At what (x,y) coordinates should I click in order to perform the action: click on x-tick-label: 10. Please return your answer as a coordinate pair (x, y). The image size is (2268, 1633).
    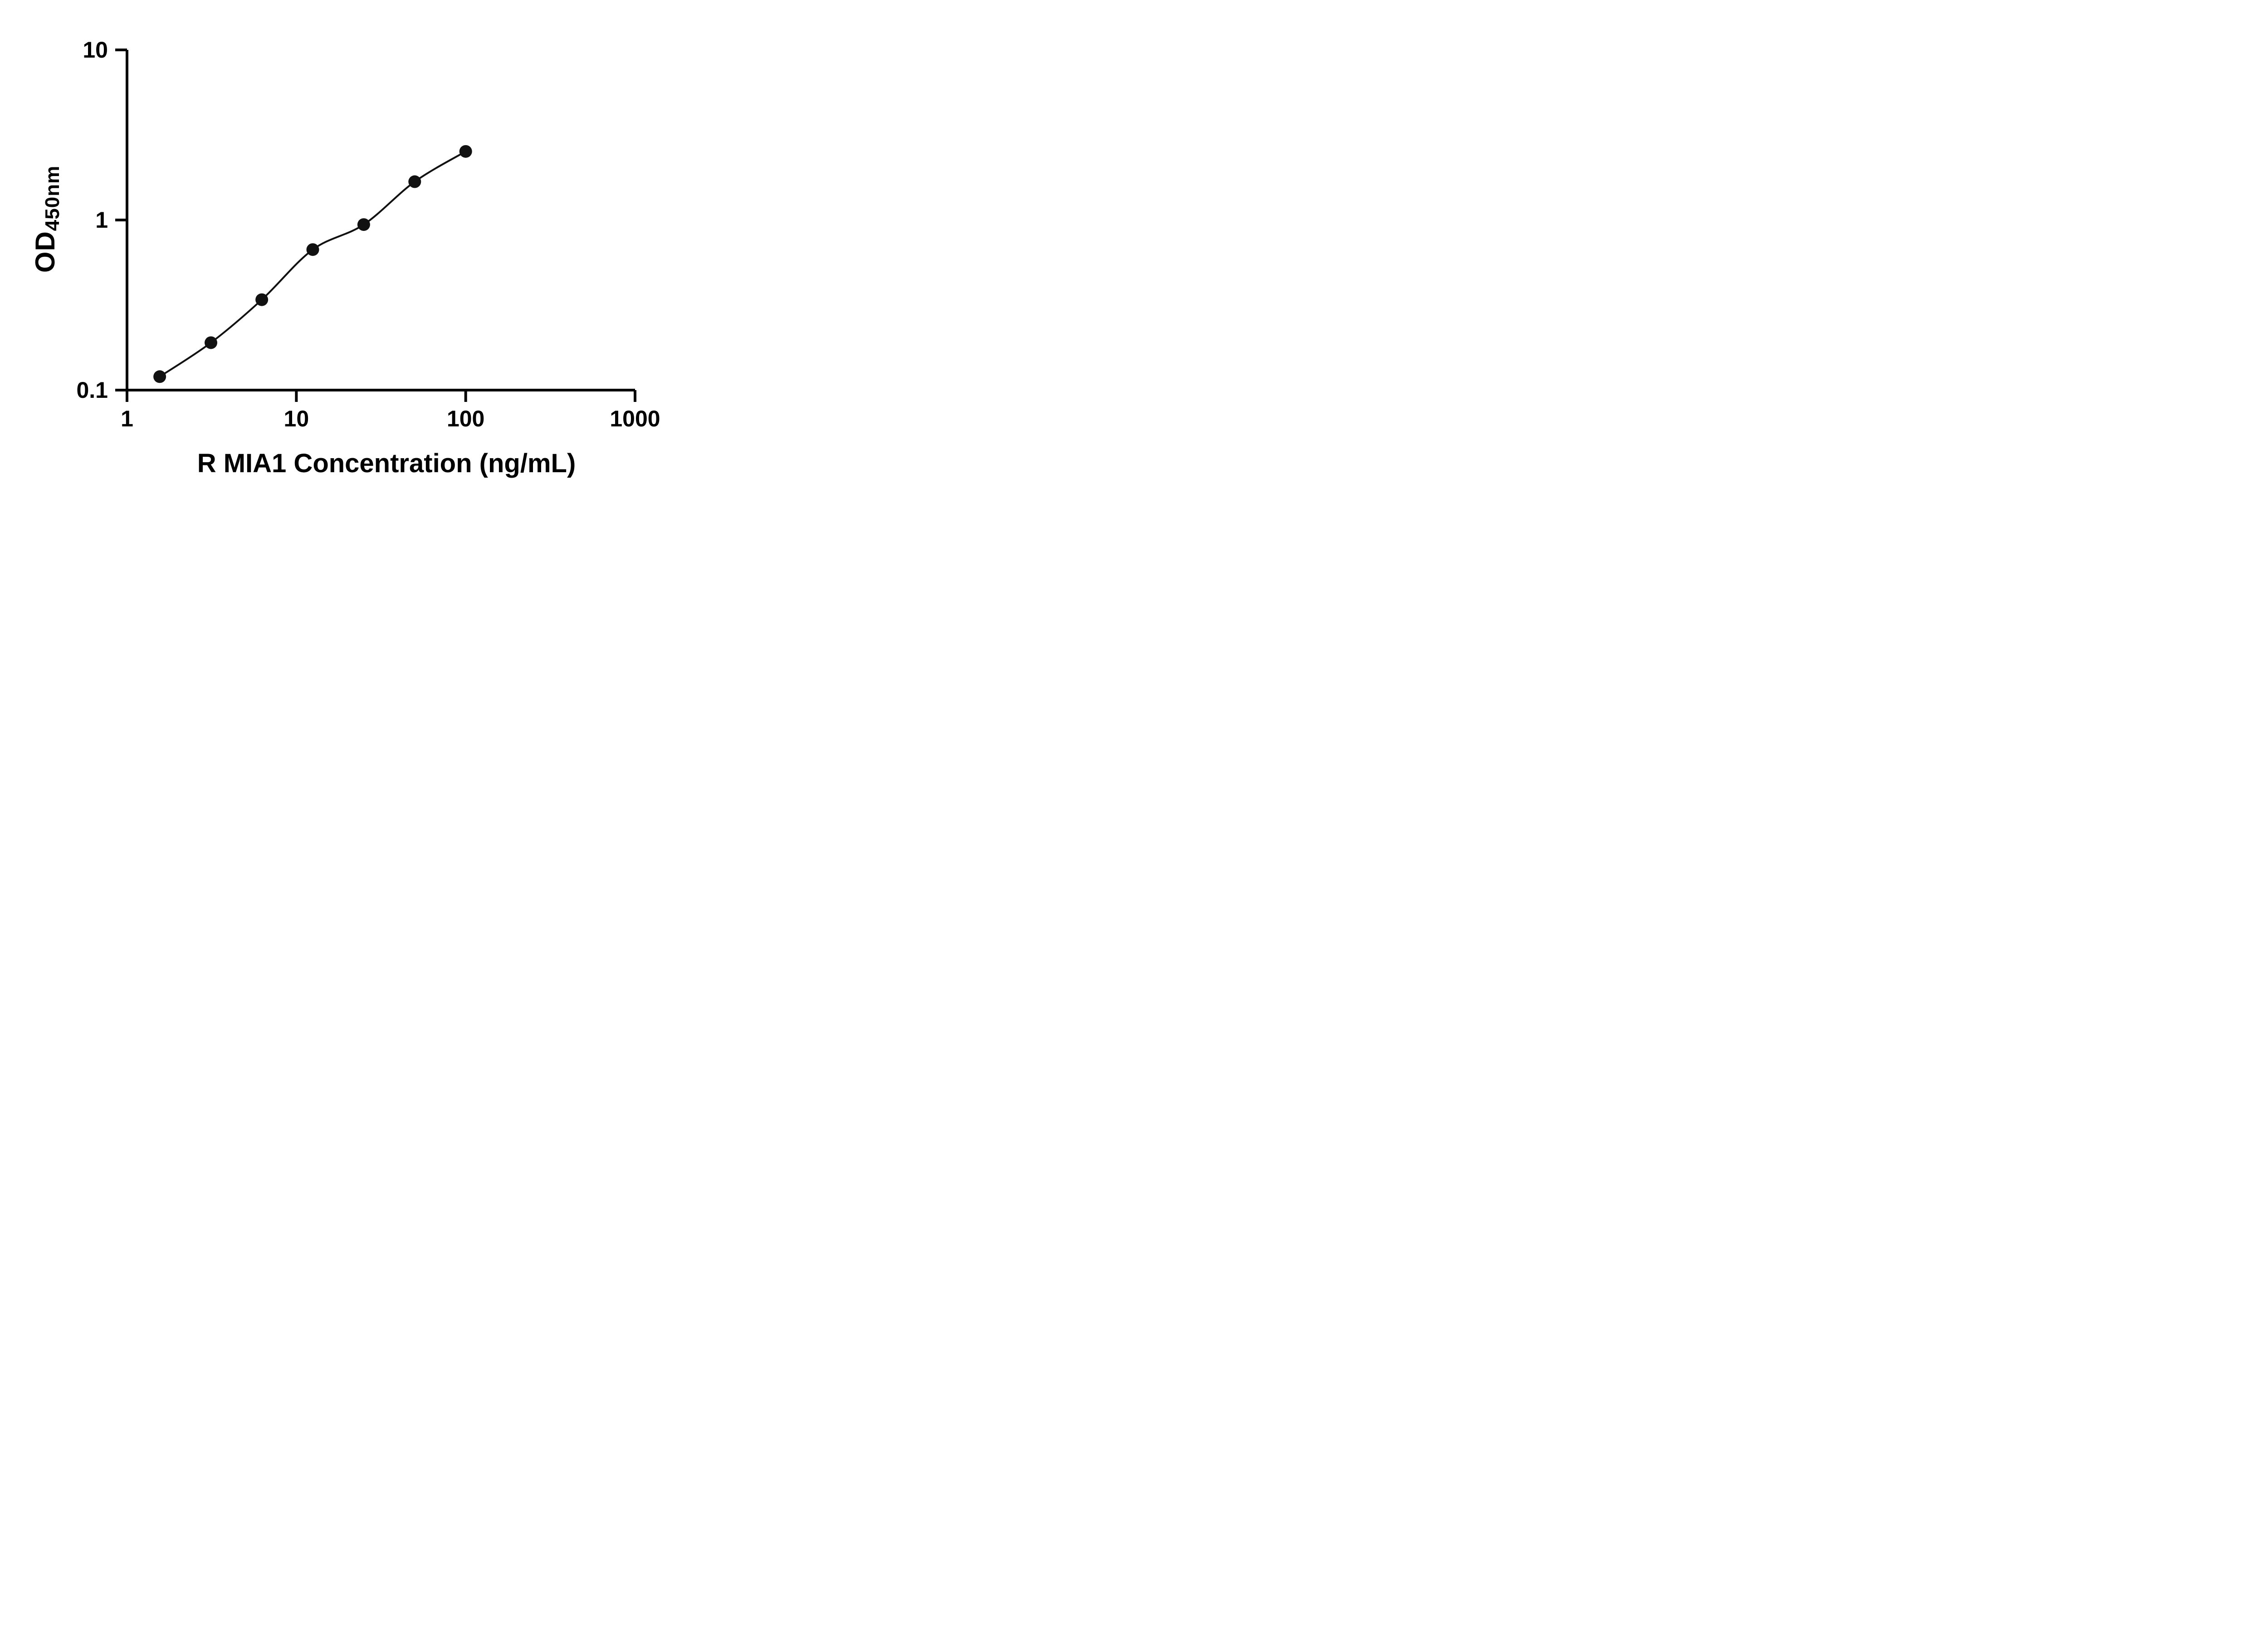
    Looking at the image, I should click on (297, 418).